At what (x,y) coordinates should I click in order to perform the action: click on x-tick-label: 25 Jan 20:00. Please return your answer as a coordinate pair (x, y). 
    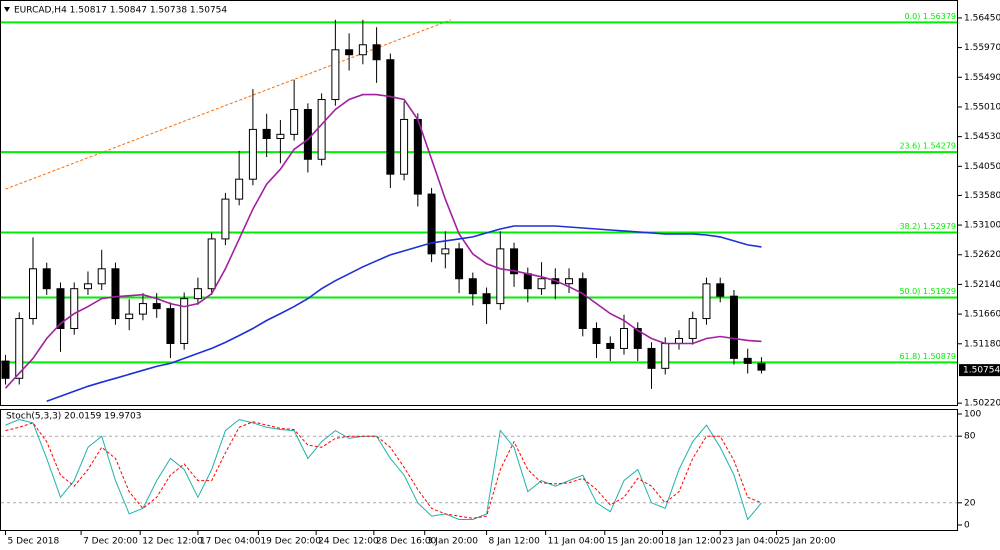
    Looking at the image, I should click on (807, 542).